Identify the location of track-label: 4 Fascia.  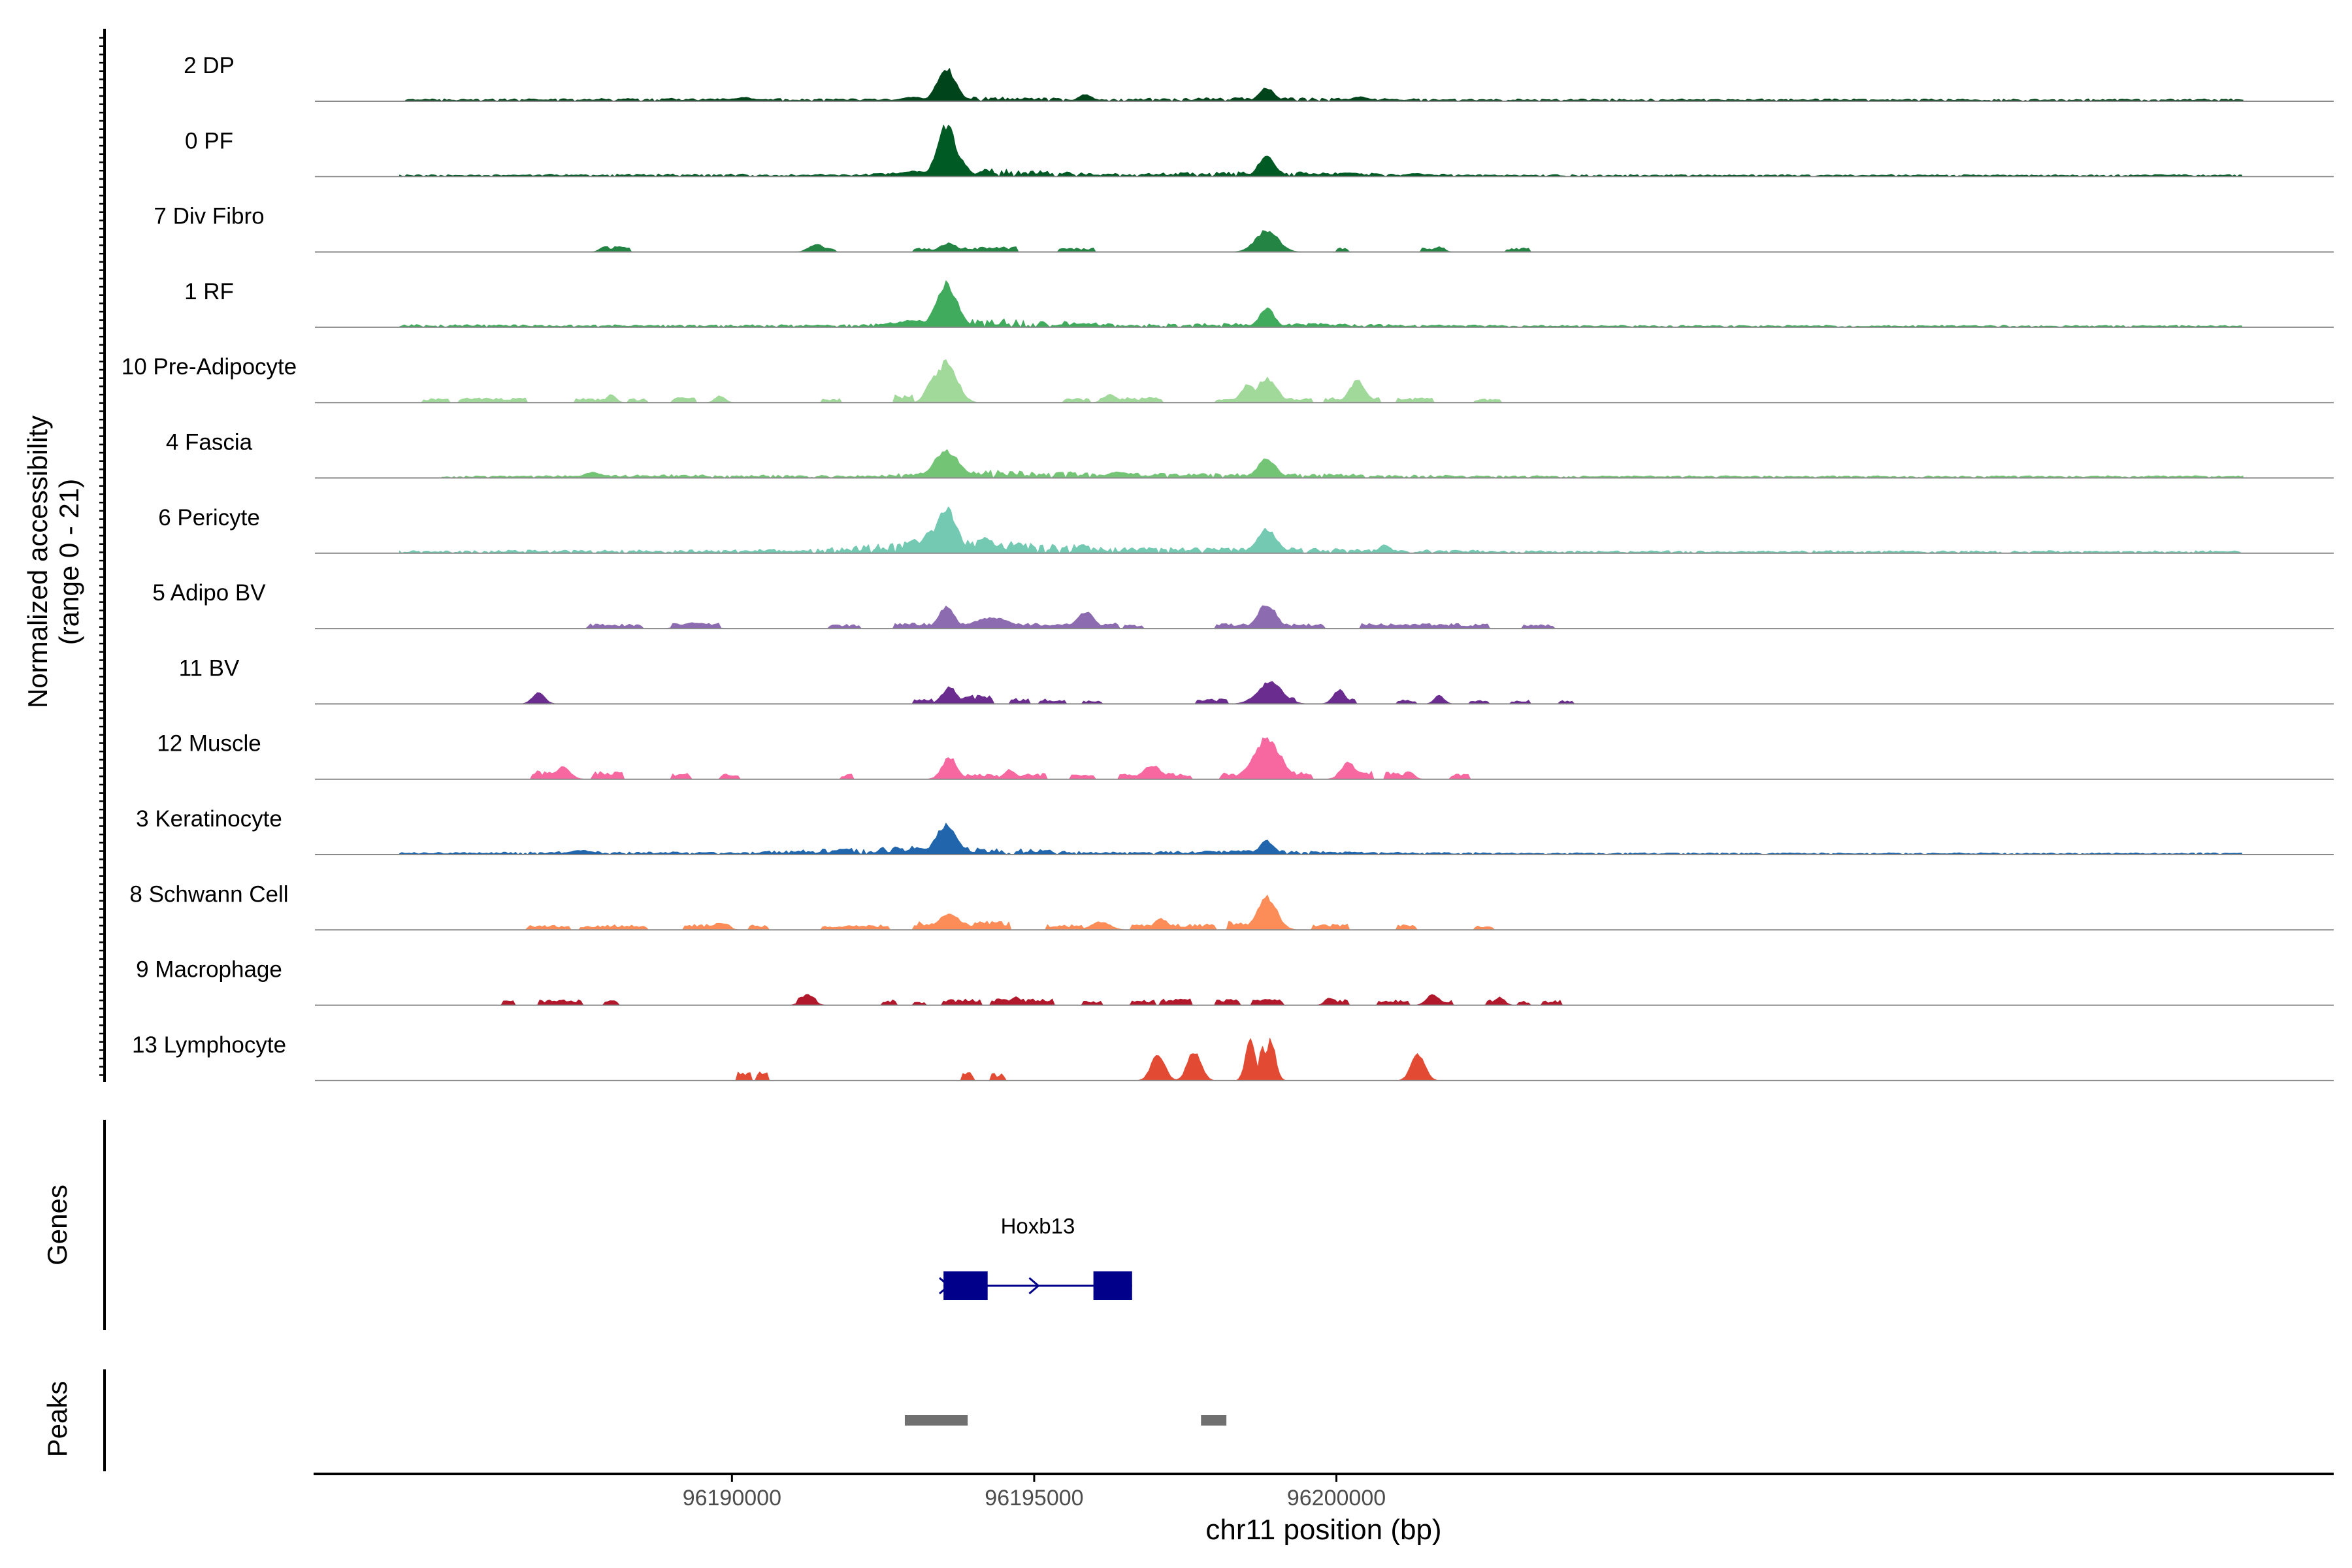
(209, 442).